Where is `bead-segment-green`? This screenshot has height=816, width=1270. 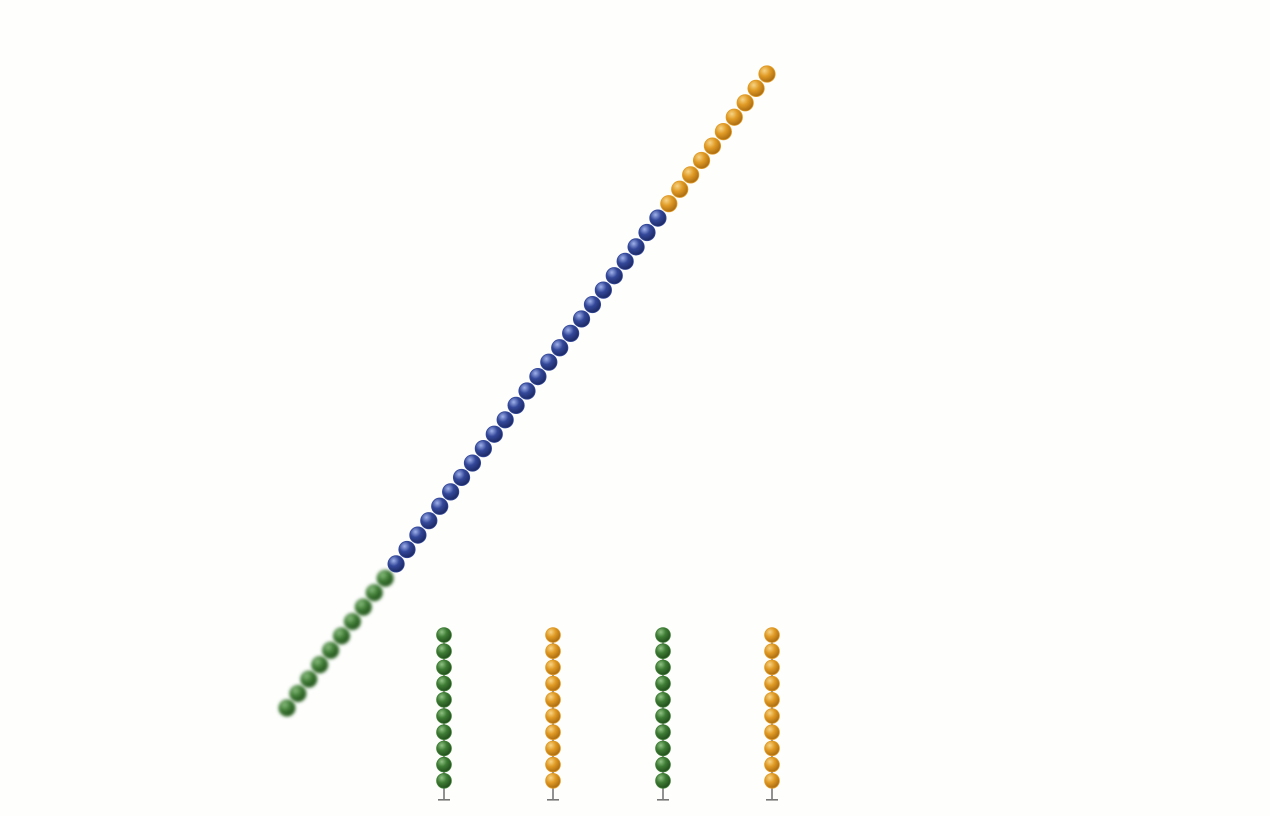
bead-segment-green is located at coordinates (336, 643).